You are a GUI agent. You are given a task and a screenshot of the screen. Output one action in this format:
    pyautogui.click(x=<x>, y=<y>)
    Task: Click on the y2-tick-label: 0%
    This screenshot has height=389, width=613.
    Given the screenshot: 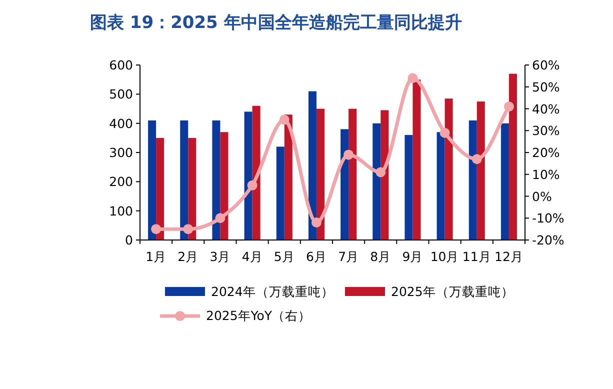 What is the action you would take?
    pyautogui.click(x=542, y=196)
    